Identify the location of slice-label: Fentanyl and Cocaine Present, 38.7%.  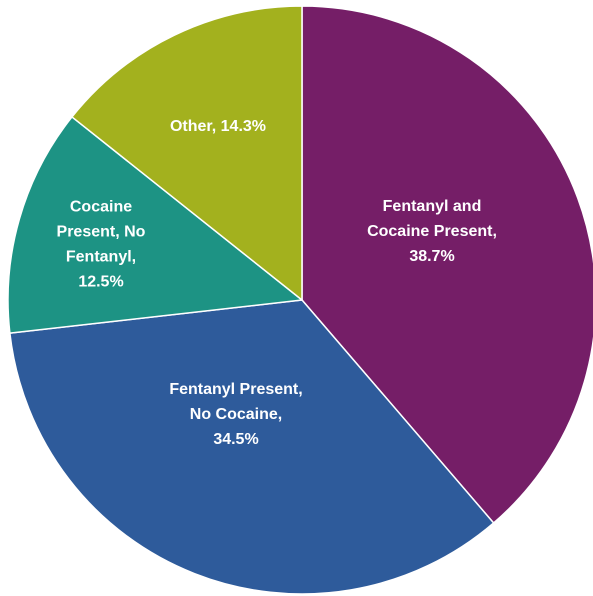
(432, 231).